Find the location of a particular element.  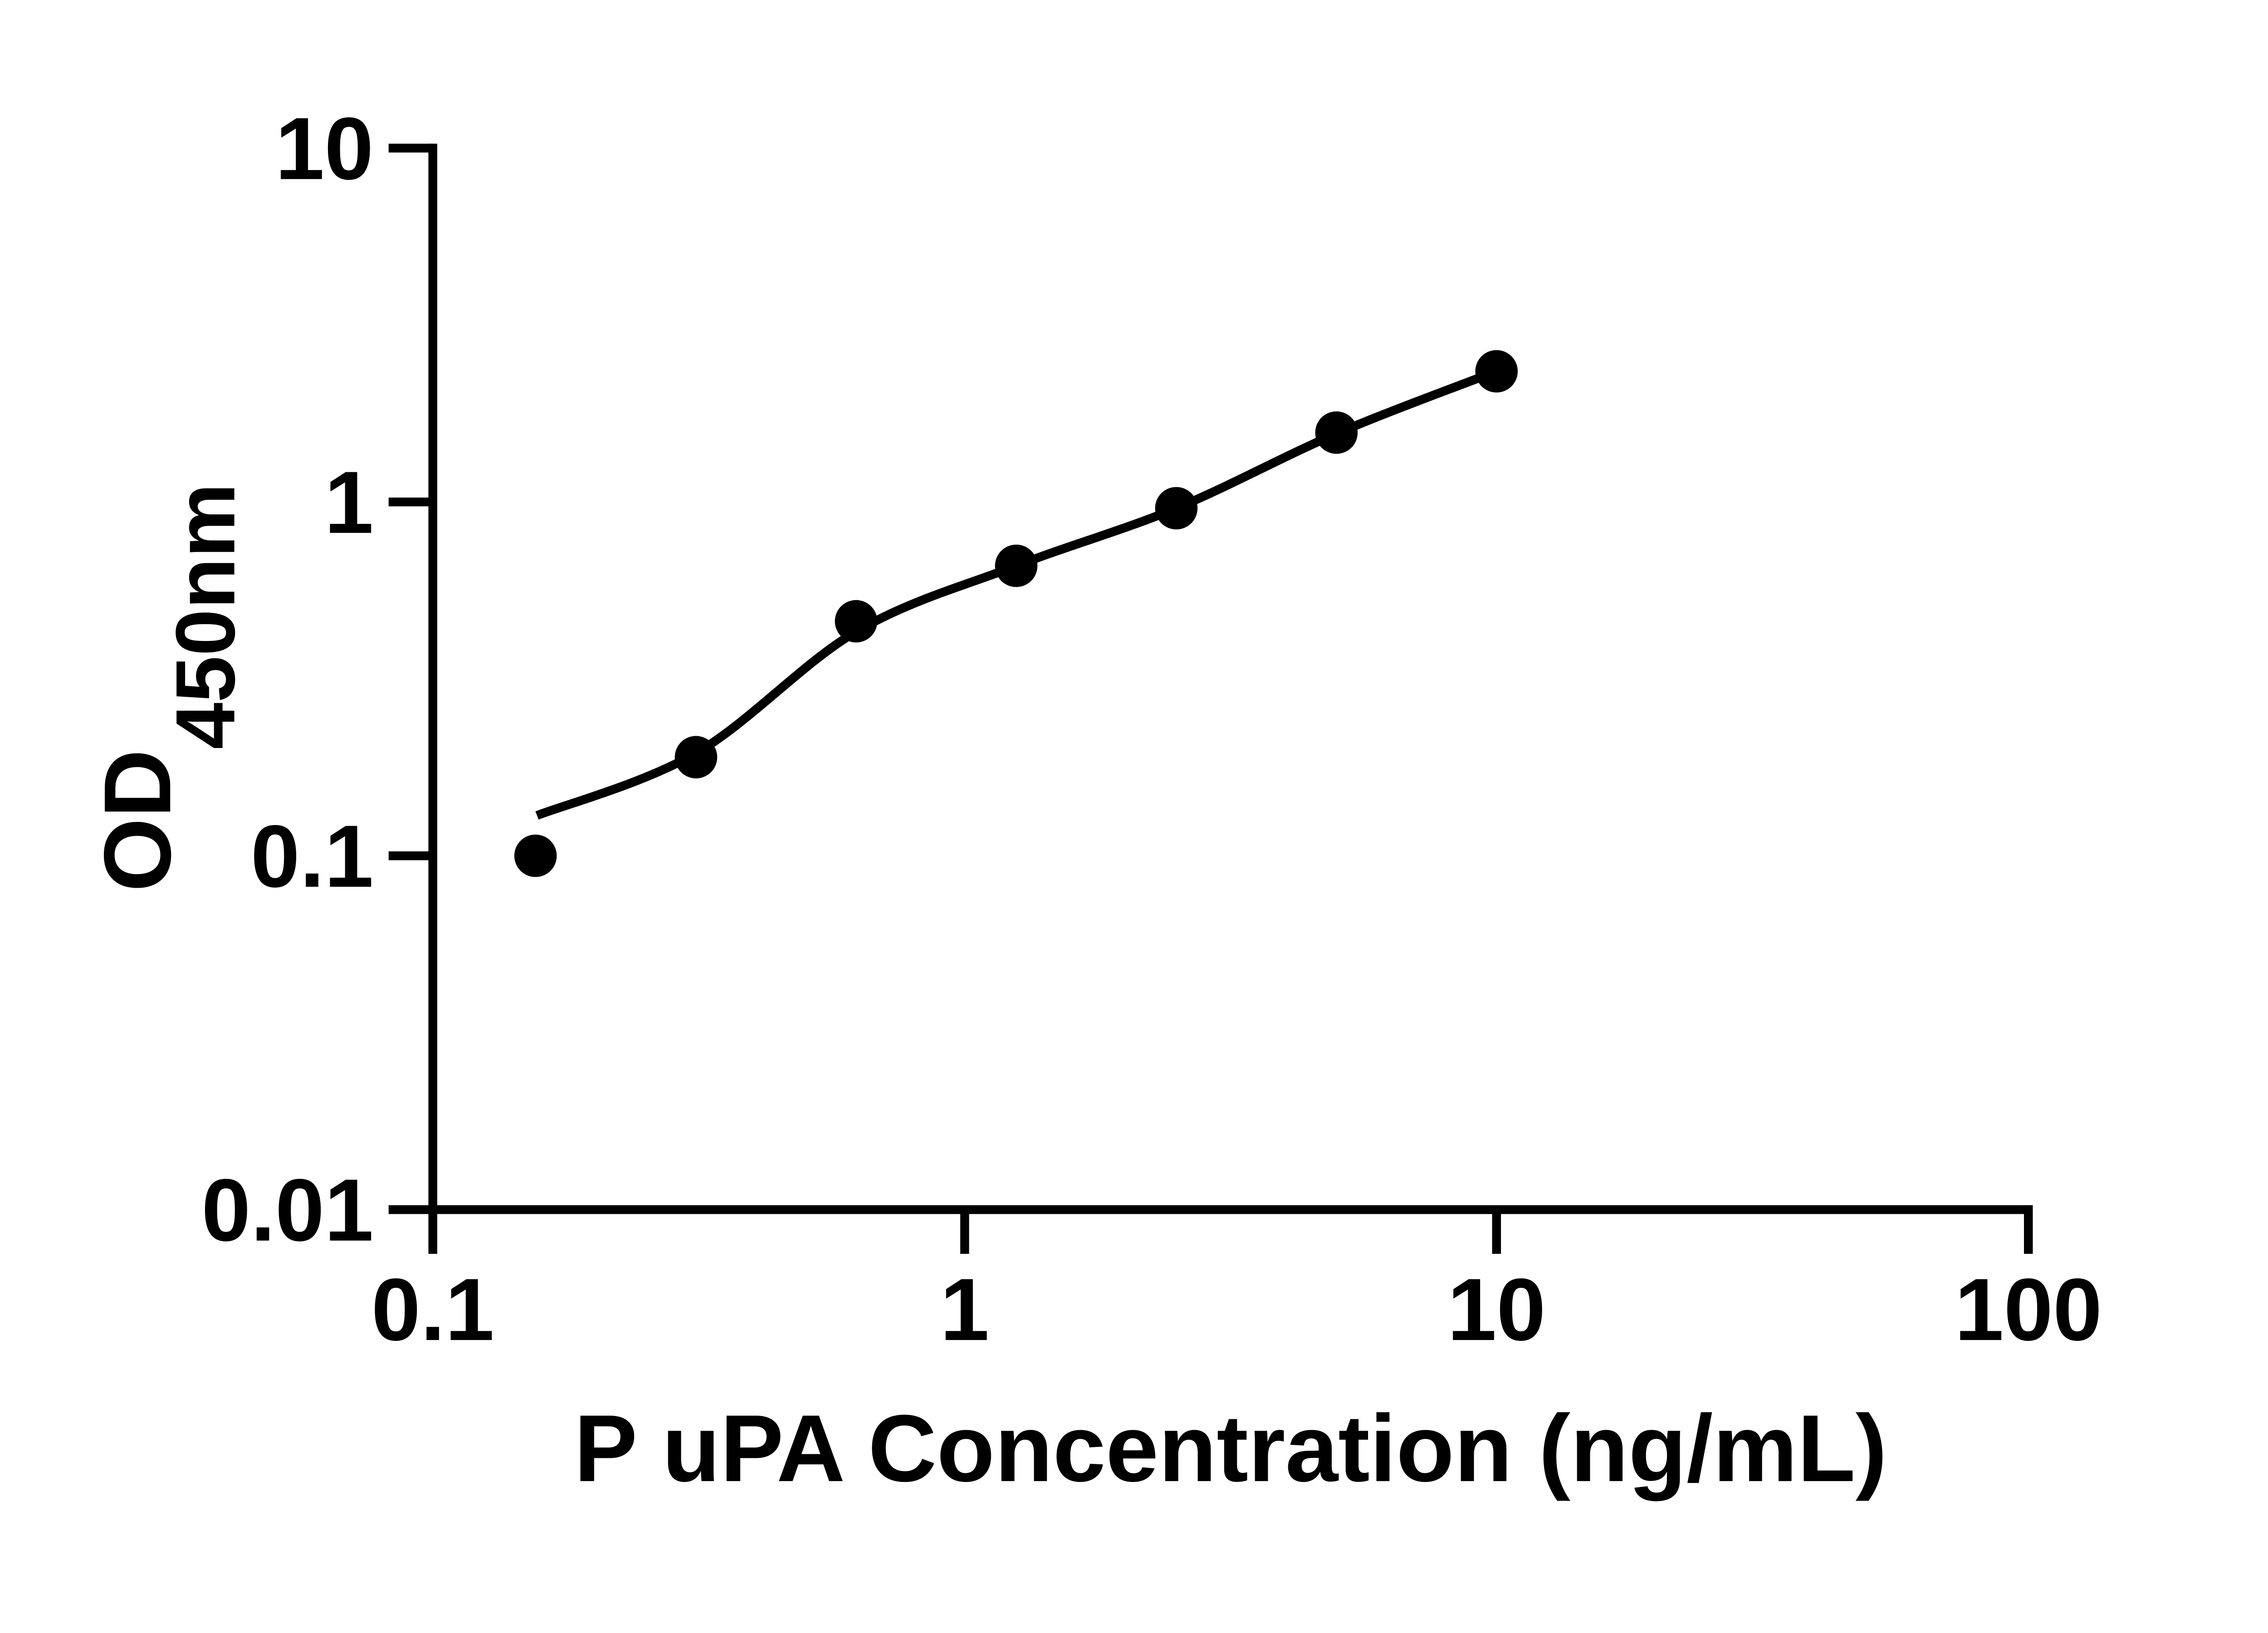

x-tick-label: 100 is located at coordinates (2029, 1310).